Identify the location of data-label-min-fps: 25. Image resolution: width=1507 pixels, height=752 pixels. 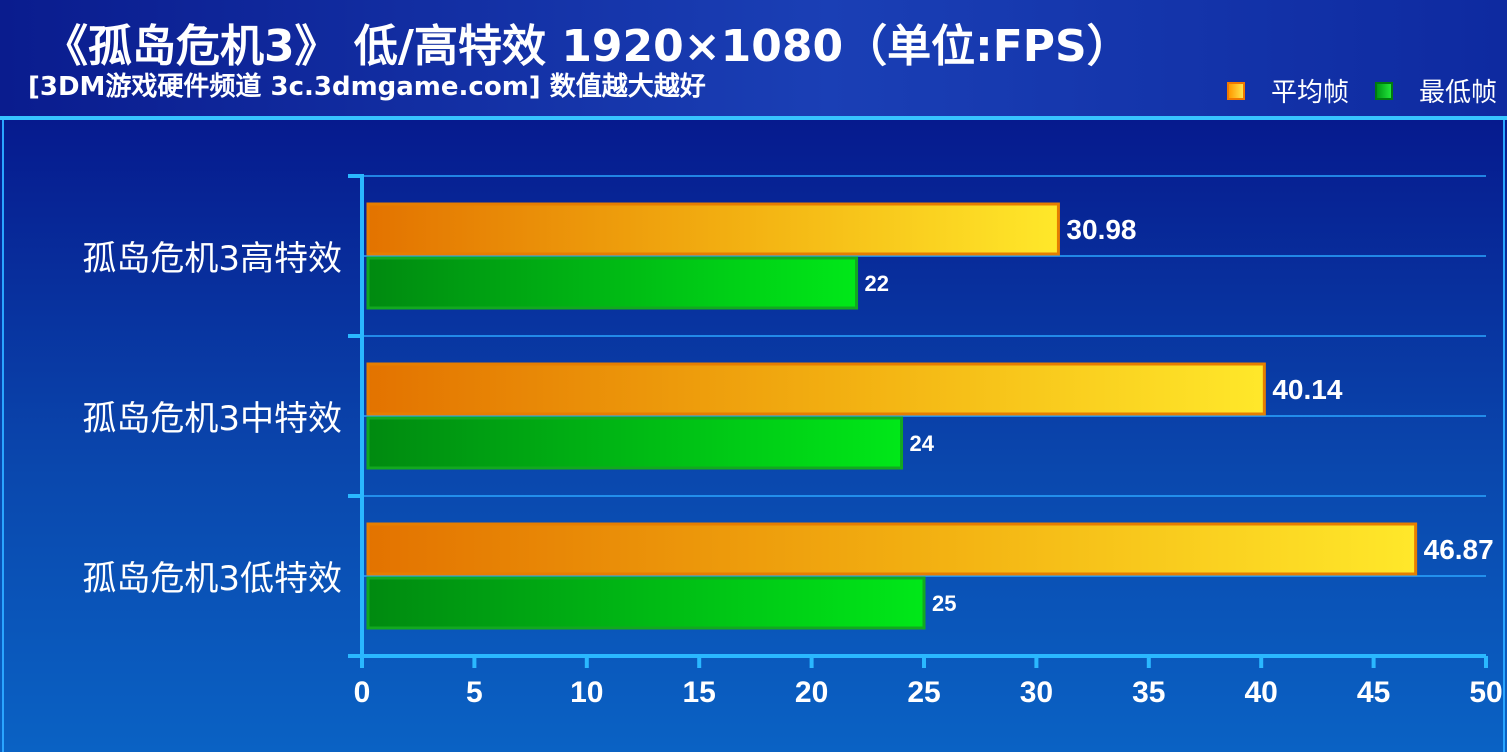
(944, 603).